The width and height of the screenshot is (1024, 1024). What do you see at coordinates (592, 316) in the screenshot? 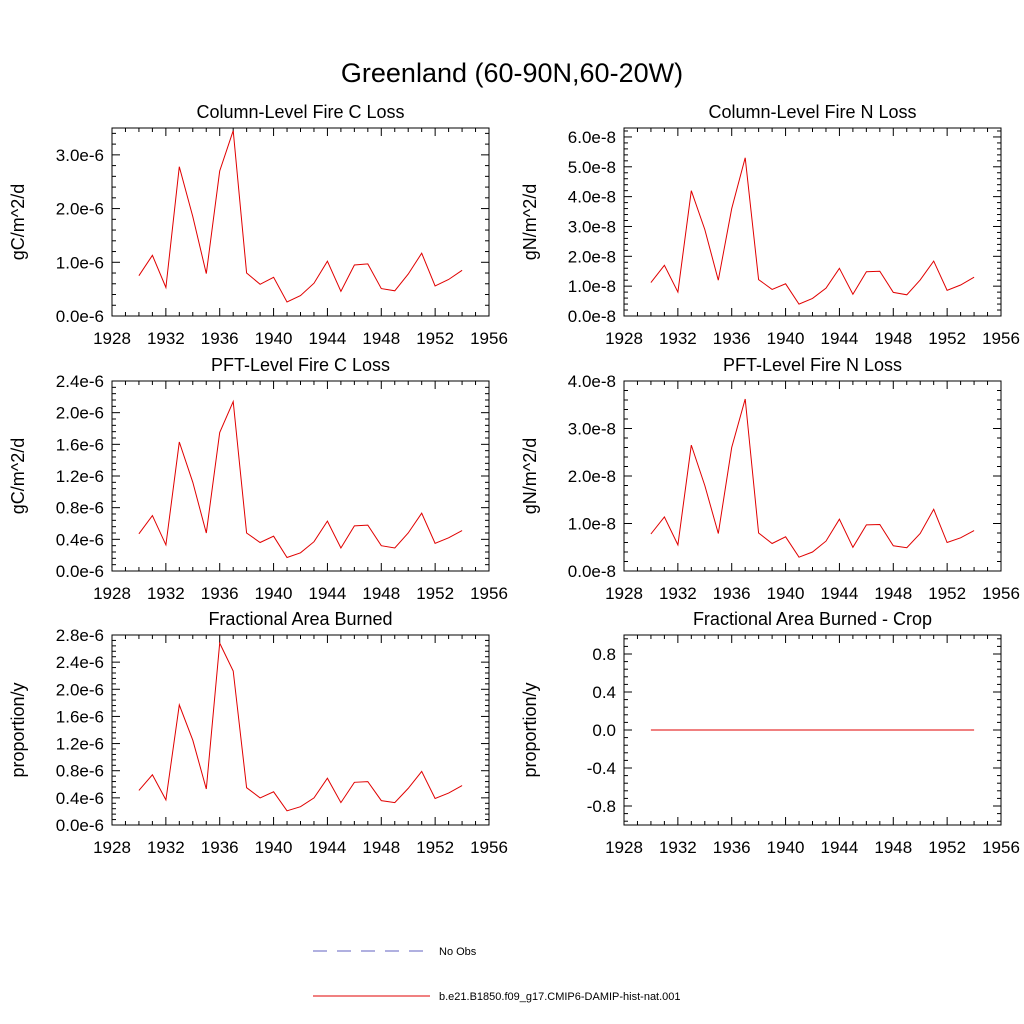
I see `y-tick-label: 0.0e-8` at bounding box center [592, 316].